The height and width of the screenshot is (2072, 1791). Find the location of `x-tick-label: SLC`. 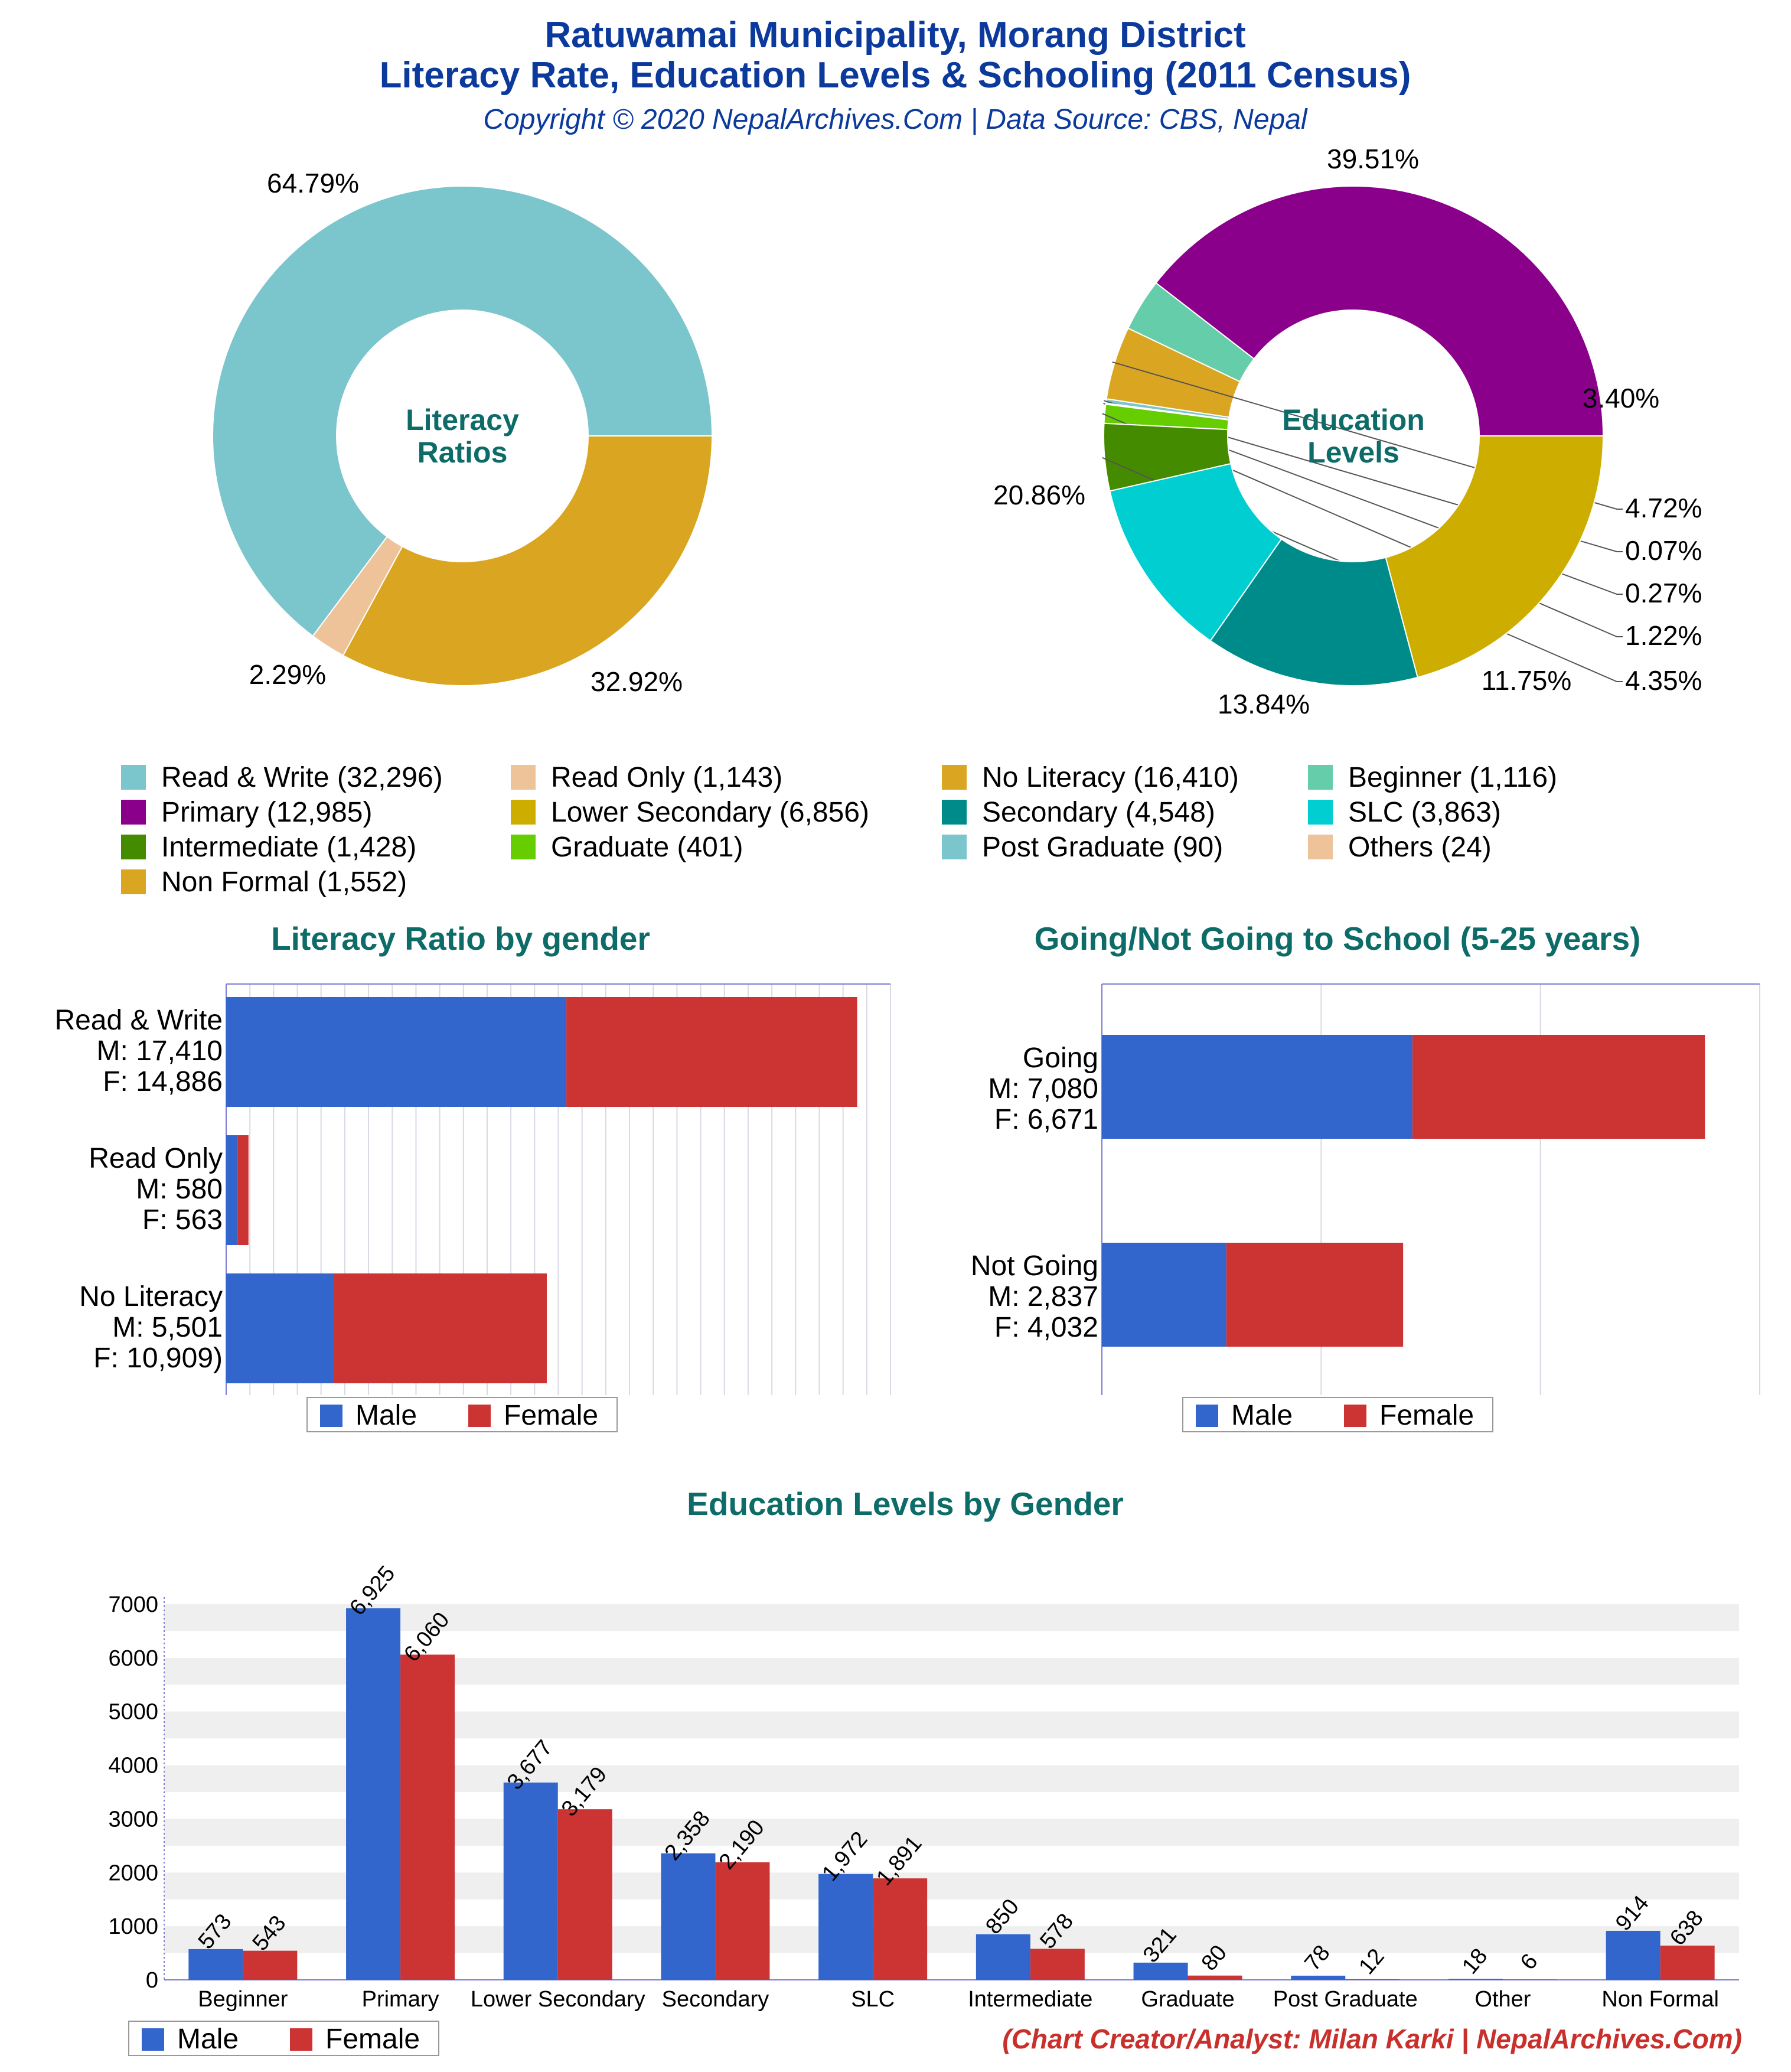

x-tick-label: SLC is located at coordinates (873, 1999).